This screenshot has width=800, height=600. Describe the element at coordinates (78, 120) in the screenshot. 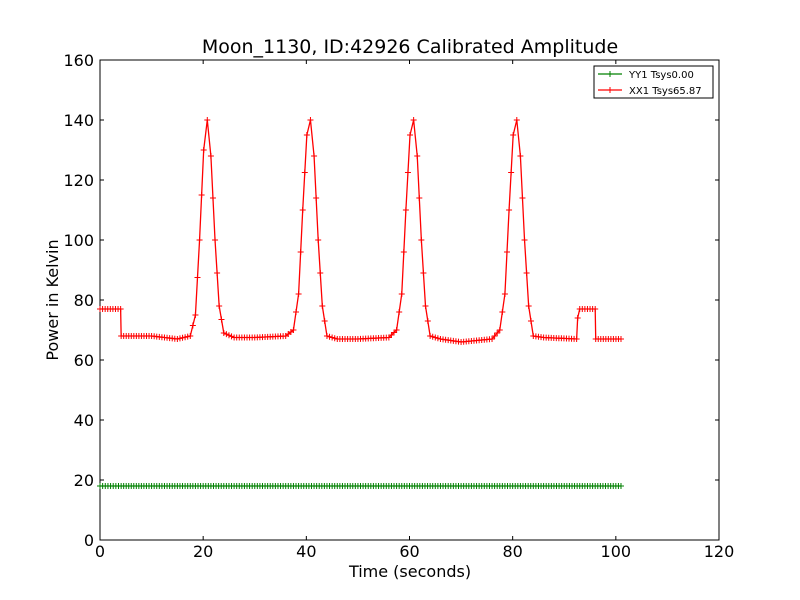

I see `y-tick-label: 140` at that location.